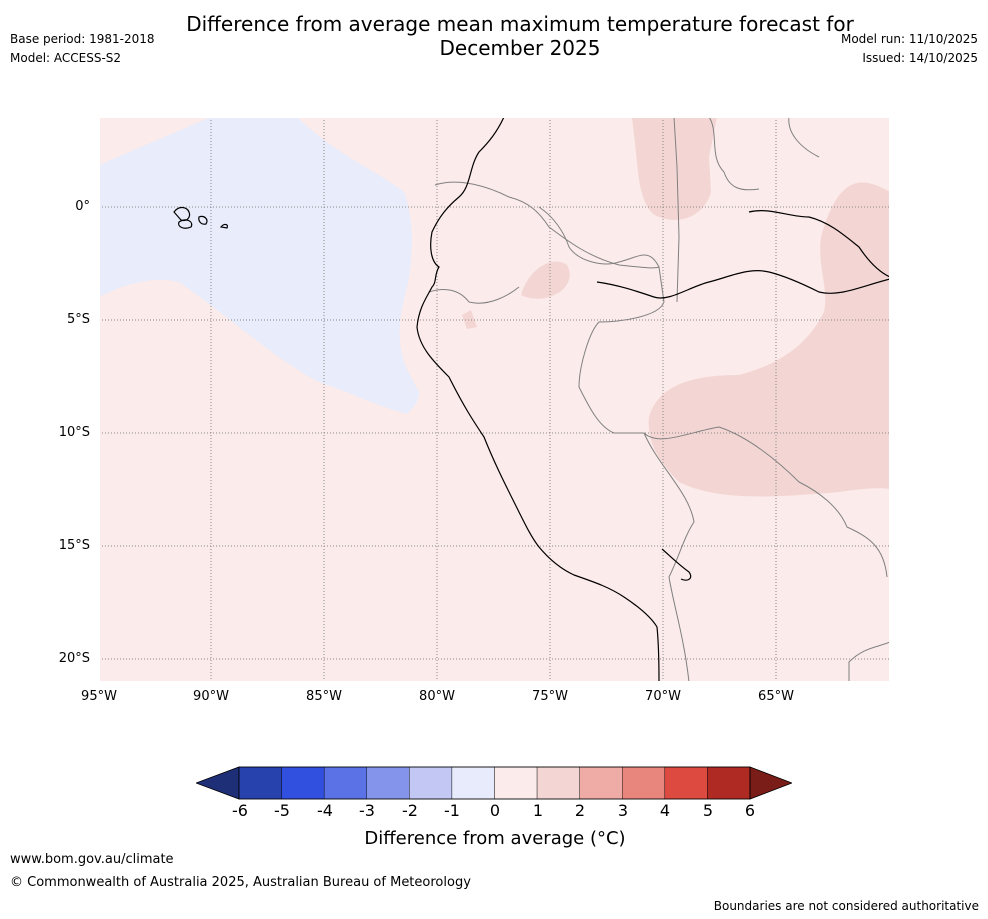 The height and width of the screenshot is (919, 988). Describe the element at coordinates (495, 838) in the screenshot. I see `colorbar-title: Difference from average (°C)` at that location.